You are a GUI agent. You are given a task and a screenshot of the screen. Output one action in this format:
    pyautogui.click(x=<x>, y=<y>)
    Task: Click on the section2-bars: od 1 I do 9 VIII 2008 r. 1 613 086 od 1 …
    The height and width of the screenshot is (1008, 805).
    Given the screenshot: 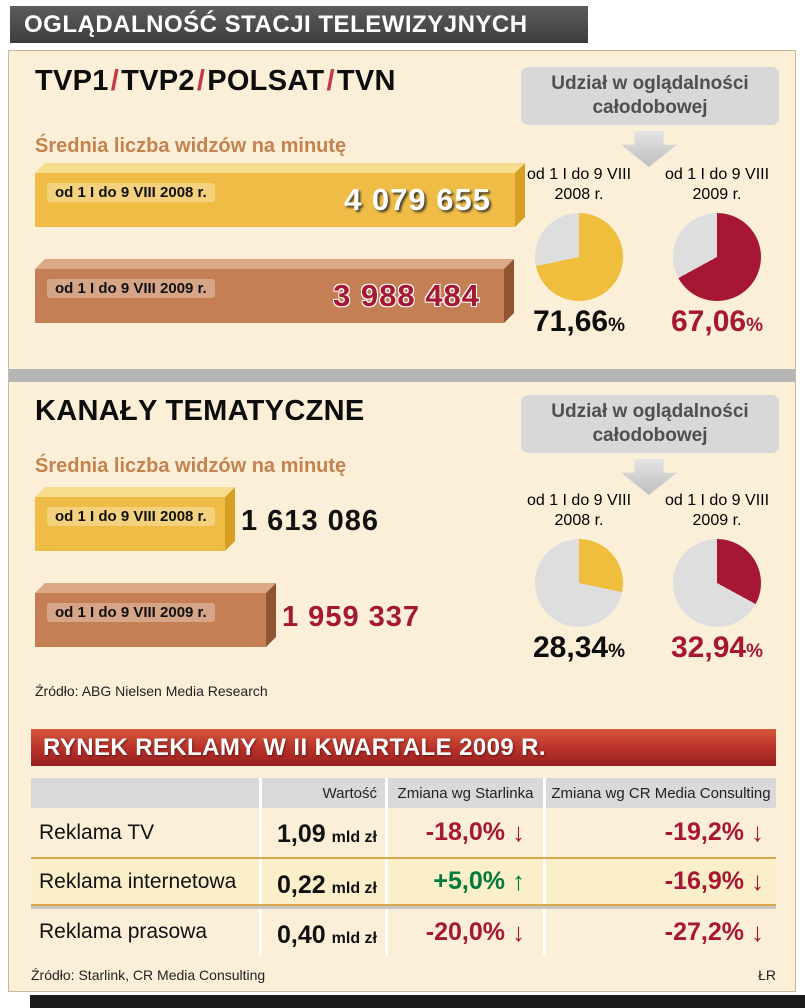 What is the action you would take?
    pyautogui.click(x=227, y=583)
    